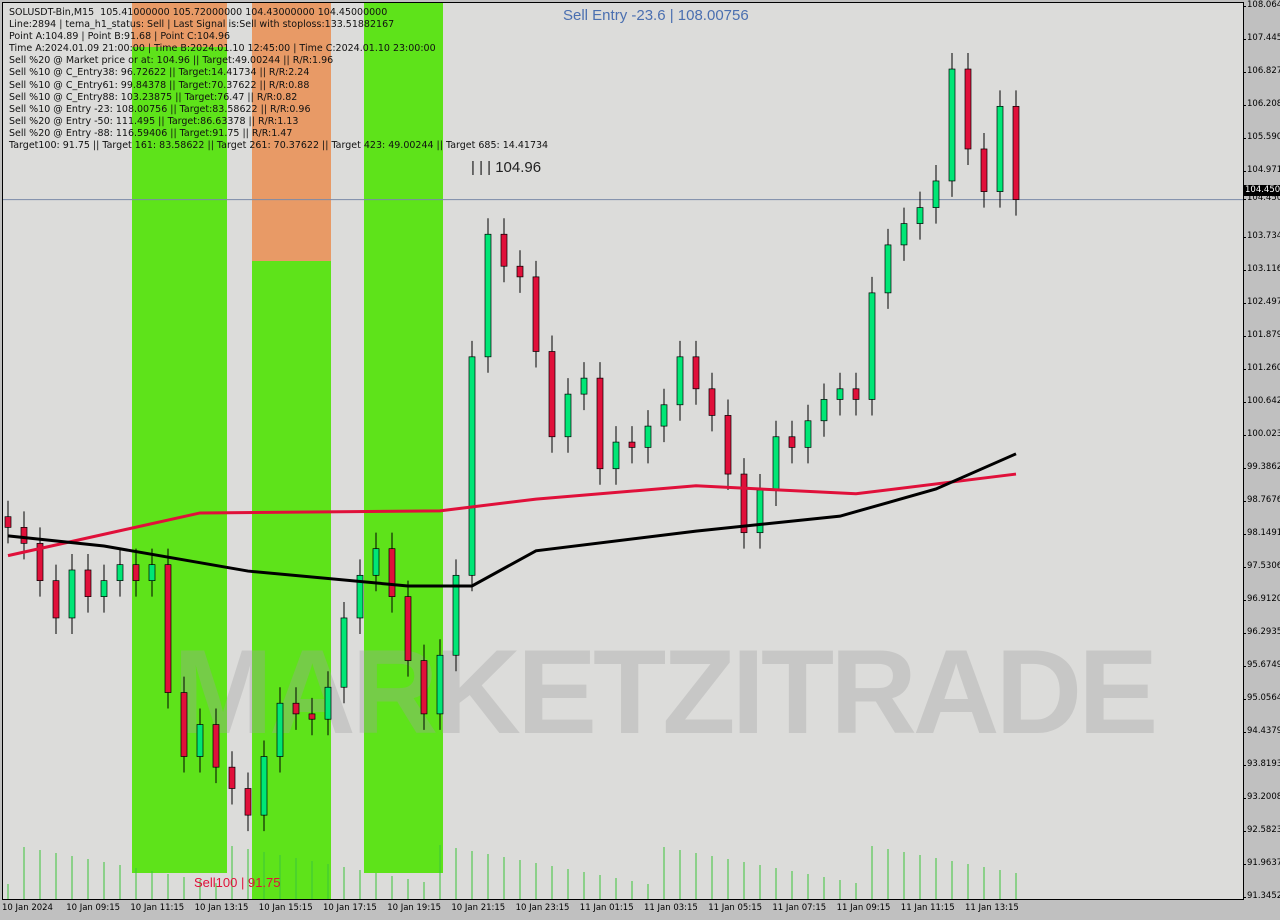 The width and height of the screenshot is (1280, 920). What do you see at coordinates (1261, 434) in the screenshot?
I see `y-tick-label: 100.023` at bounding box center [1261, 434].